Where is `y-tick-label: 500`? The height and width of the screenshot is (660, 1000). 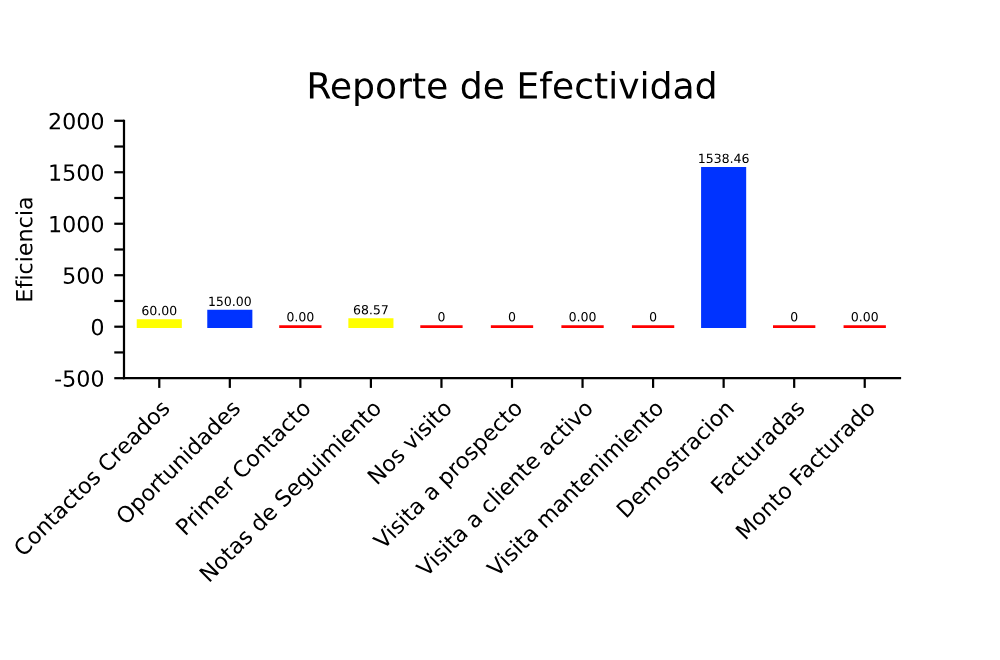 y-tick-label: 500 is located at coordinates (83, 275).